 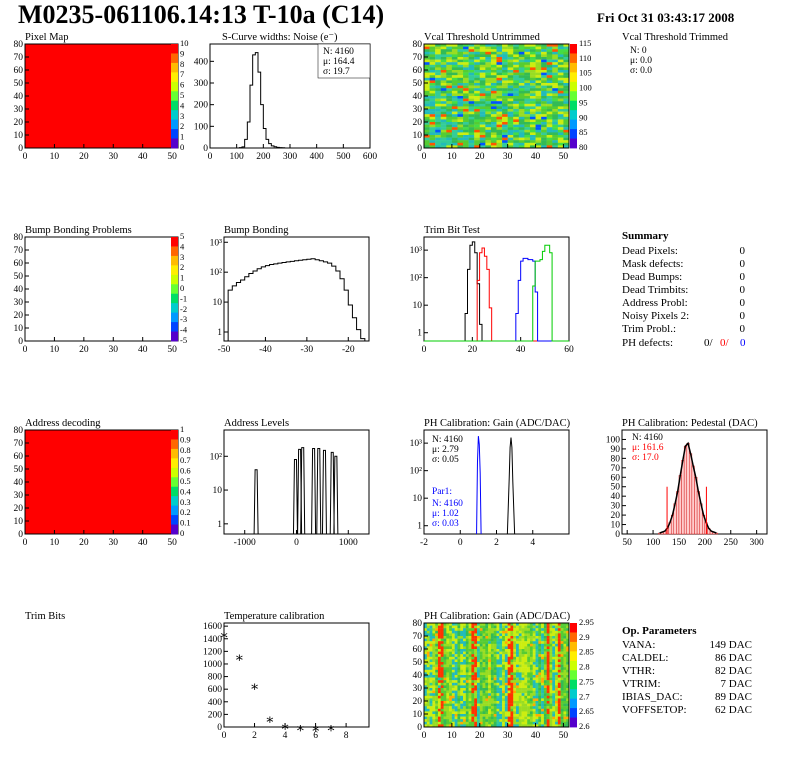 What do you see at coordinates (219, 728) in the screenshot?
I see `temperature-ytick-label: 0` at bounding box center [219, 728].